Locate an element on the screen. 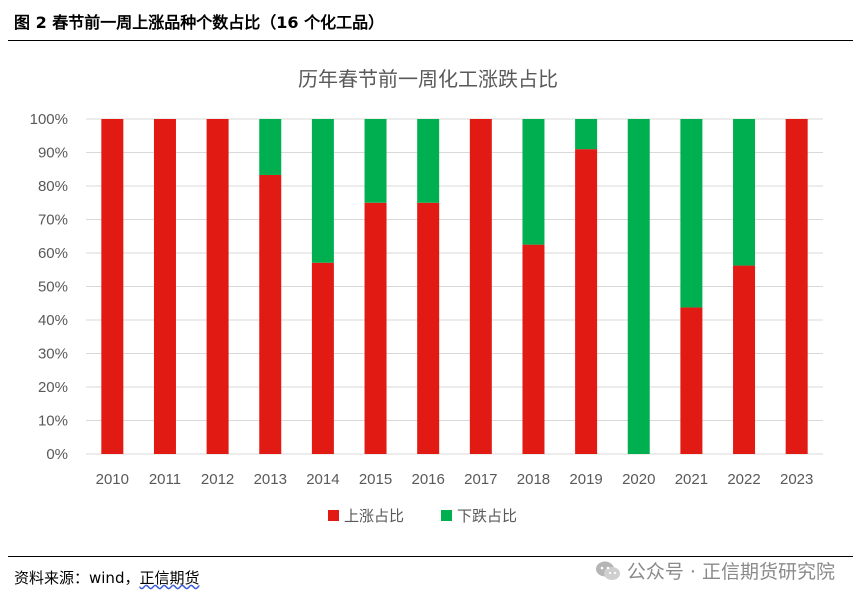 This screenshot has width=861, height=602. x-tick-label: 2013 is located at coordinates (270, 479).